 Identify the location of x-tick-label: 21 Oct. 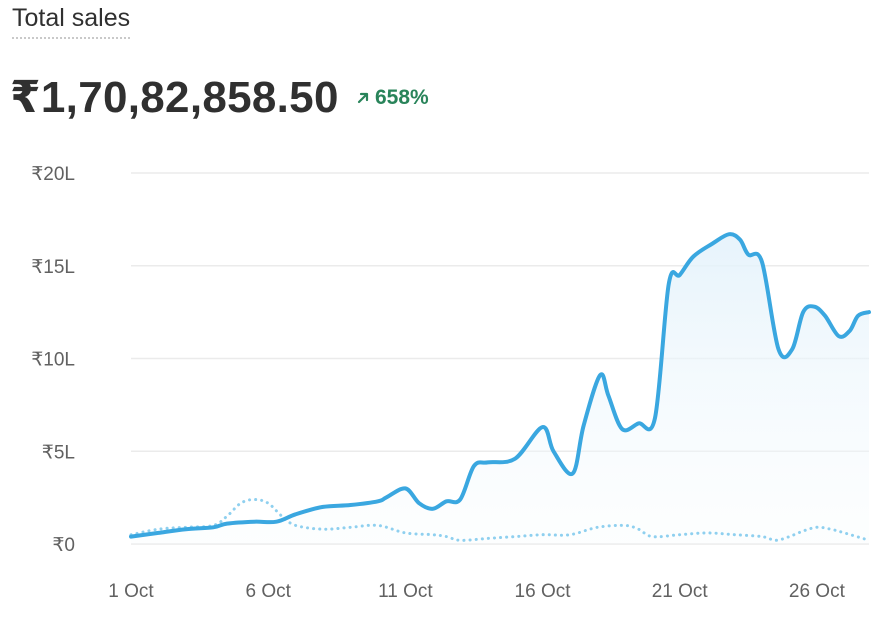
(680, 591).